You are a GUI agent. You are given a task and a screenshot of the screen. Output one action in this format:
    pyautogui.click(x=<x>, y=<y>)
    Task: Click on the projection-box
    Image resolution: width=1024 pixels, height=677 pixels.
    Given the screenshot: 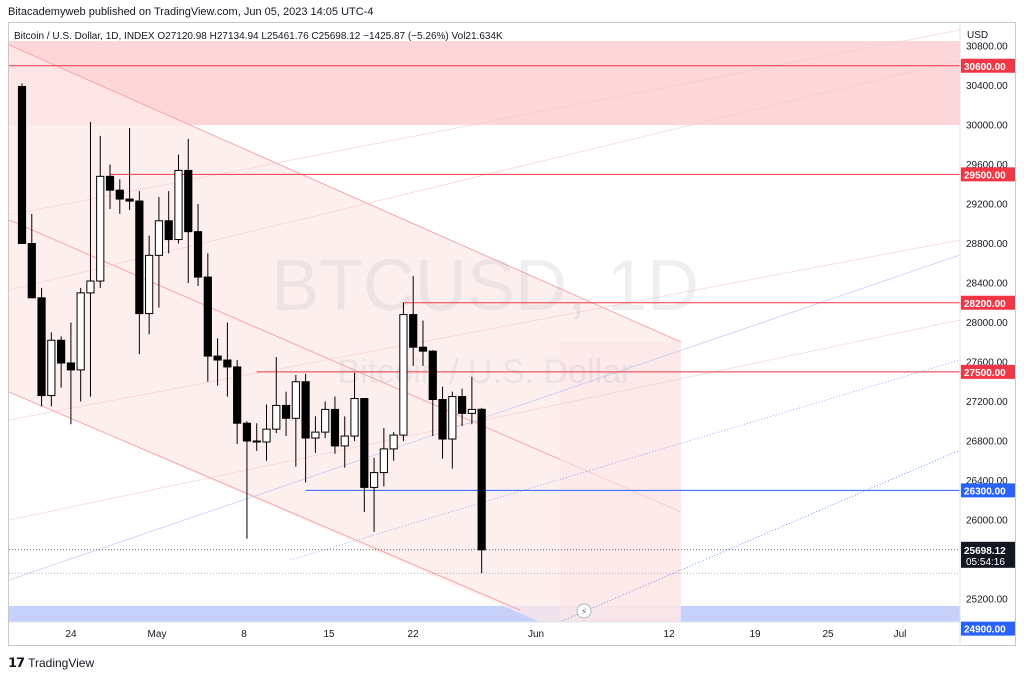 What is the action you would take?
    pyautogui.click(x=620, y=482)
    